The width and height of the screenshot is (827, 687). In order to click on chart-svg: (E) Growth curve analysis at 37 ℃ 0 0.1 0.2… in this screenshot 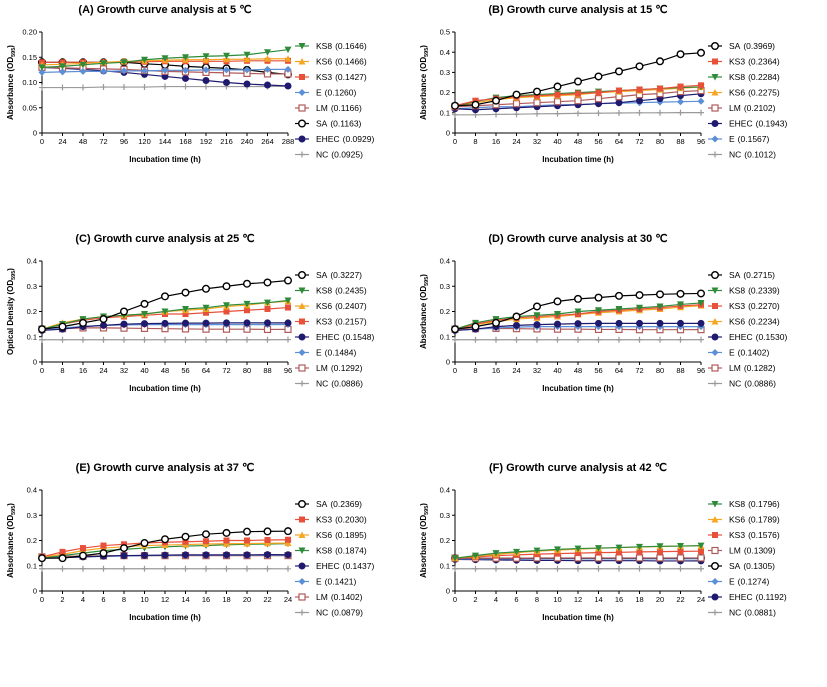, I will do `click(190, 542)`.